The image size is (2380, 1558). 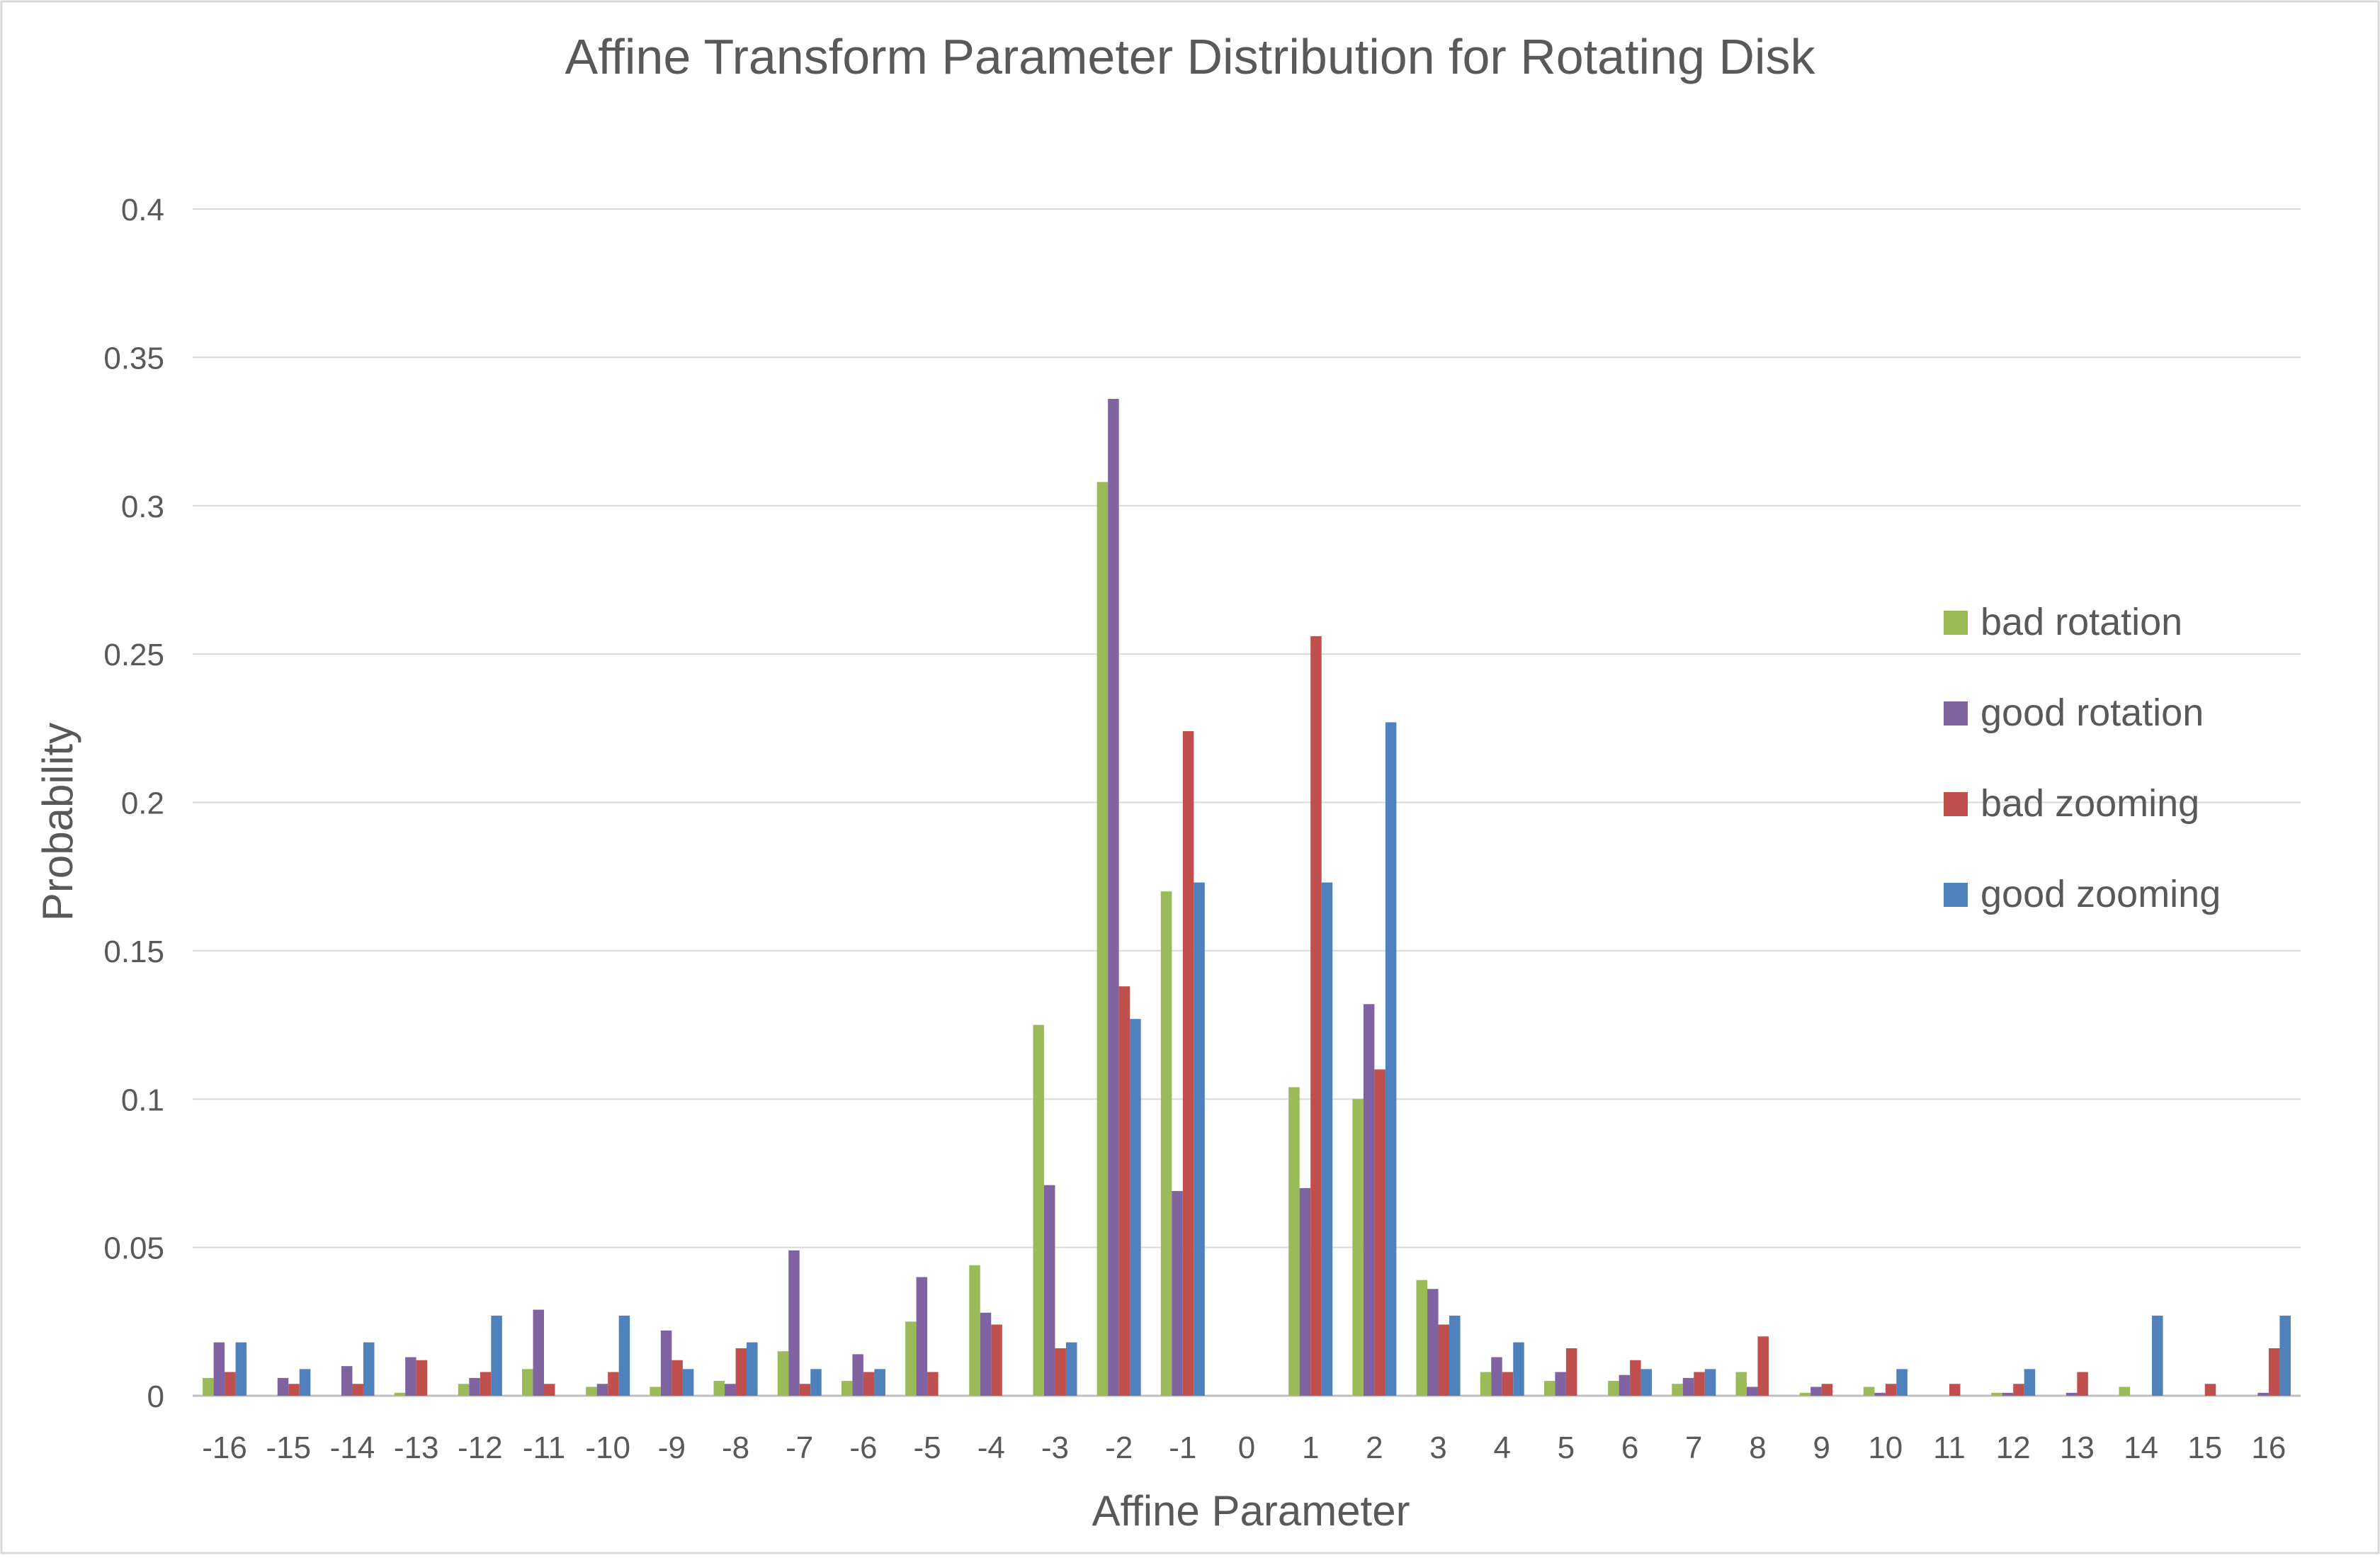 What do you see at coordinates (1311, 1447) in the screenshot?
I see `x-tick-label: 1` at bounding box center [1311, 1447].